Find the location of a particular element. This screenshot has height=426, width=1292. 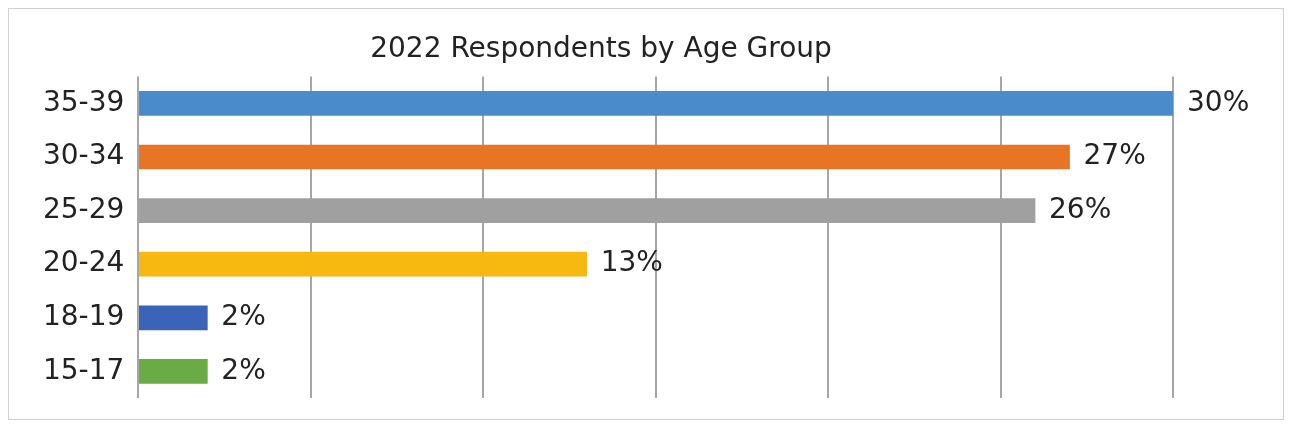

y-tick-label: 20-24 is located at coordinates (83, 262).